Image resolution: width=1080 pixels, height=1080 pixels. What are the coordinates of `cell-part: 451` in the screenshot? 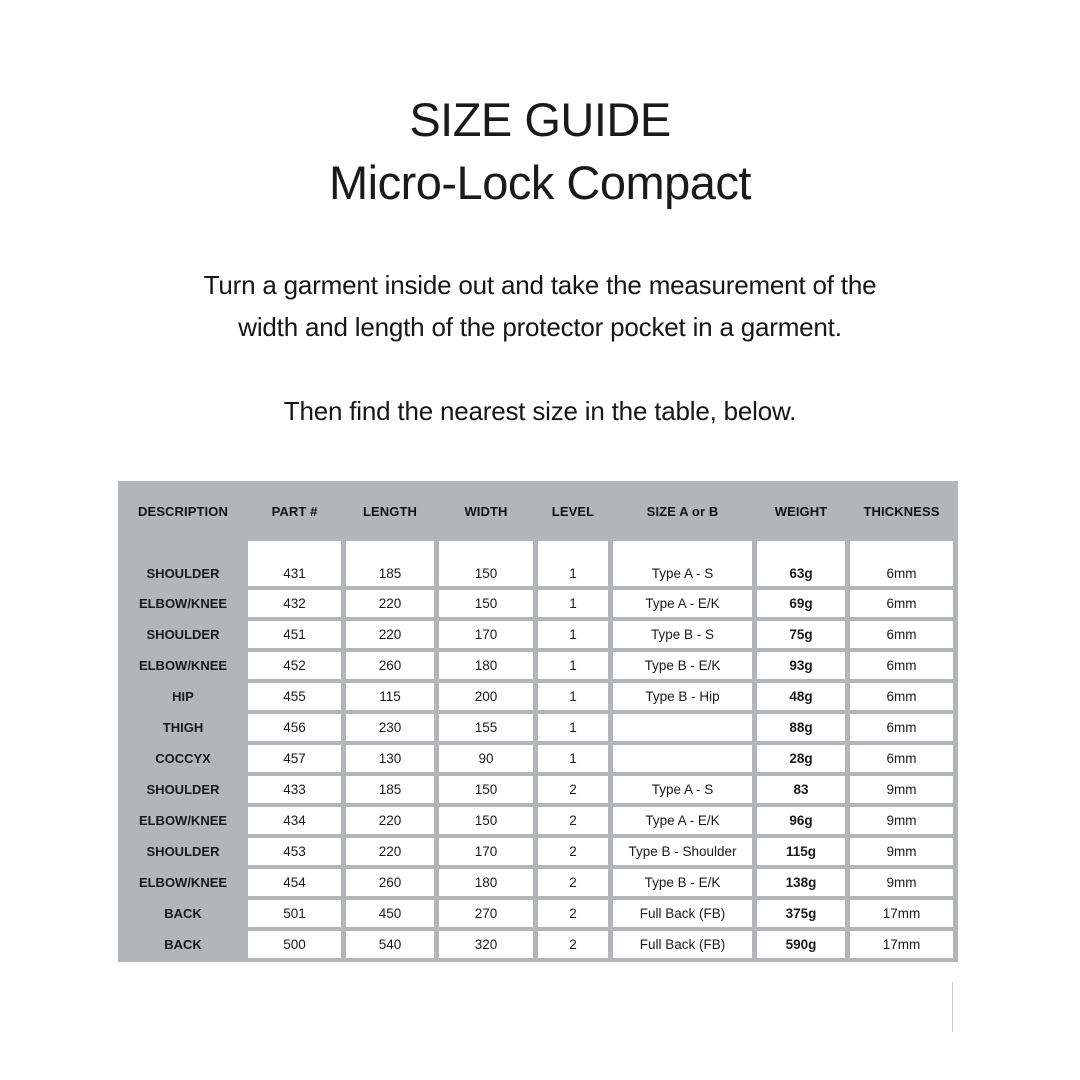 It's located at (294, 634).